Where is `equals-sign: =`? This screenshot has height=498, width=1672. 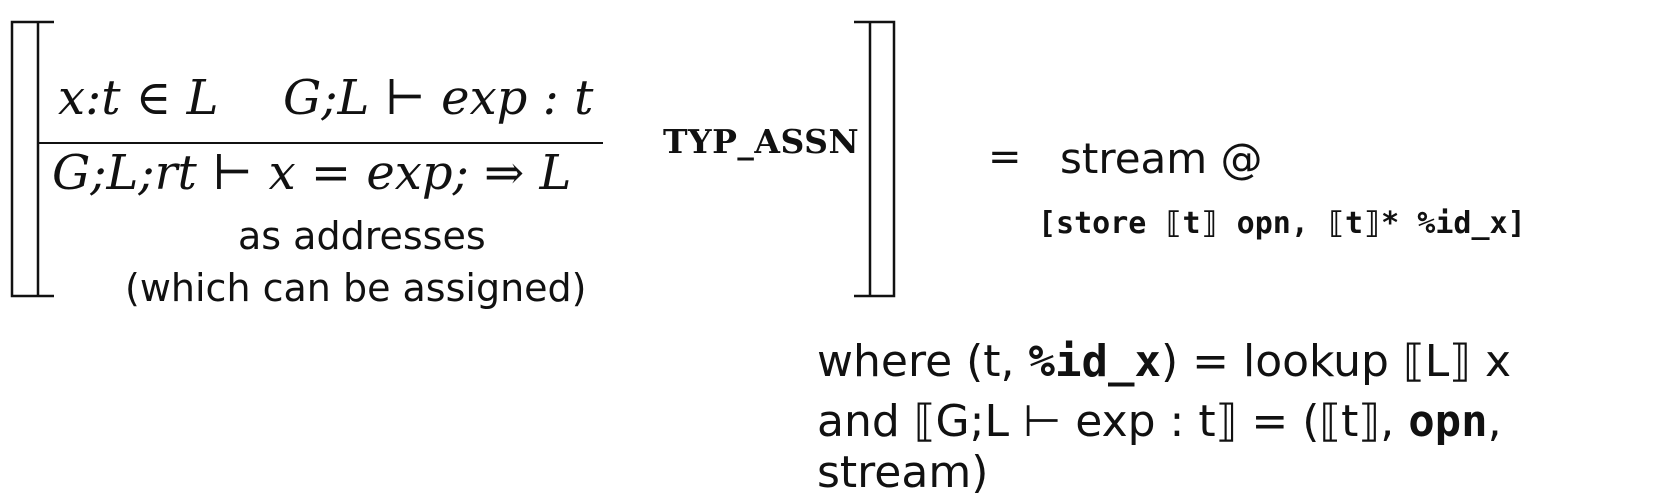 equals-sign: = is located at coordinates (1005, 157).